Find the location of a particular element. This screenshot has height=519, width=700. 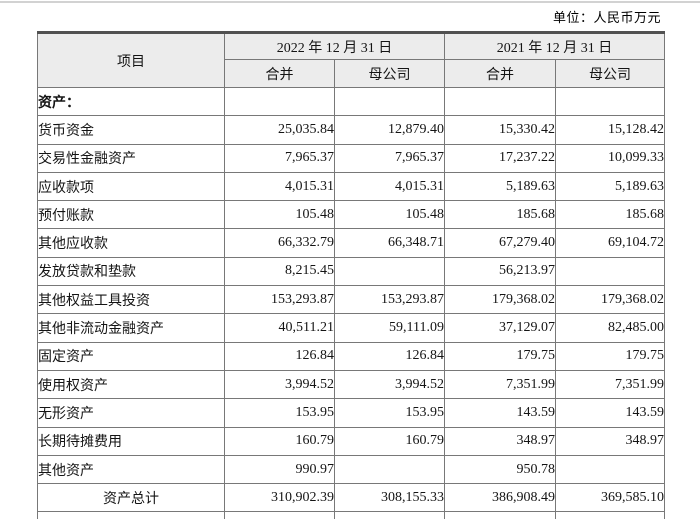

item-cell: 预付账款 is located at coordinates (131, 215).